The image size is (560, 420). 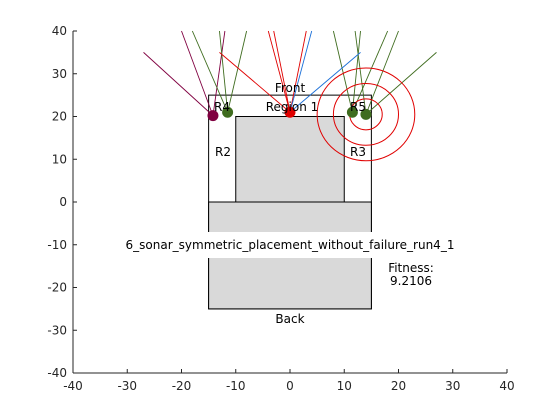 I want to click on front-label: Front, so click(x=290, y=88).